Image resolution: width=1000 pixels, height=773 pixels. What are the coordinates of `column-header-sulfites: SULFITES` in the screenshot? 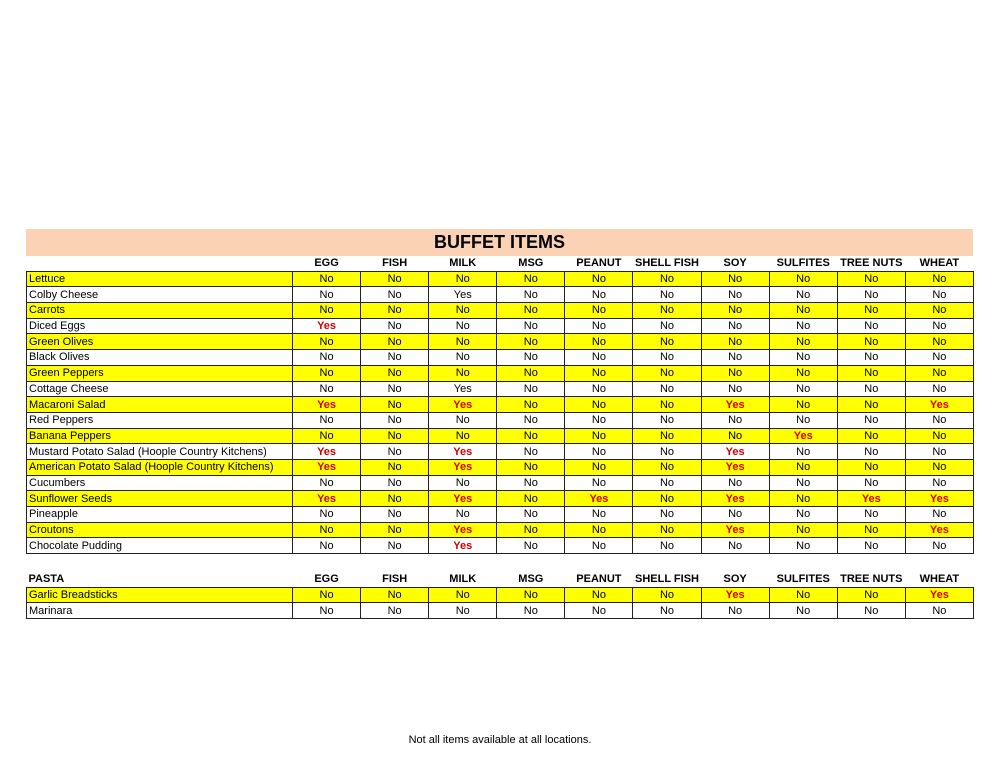 It's located at (803, 579).